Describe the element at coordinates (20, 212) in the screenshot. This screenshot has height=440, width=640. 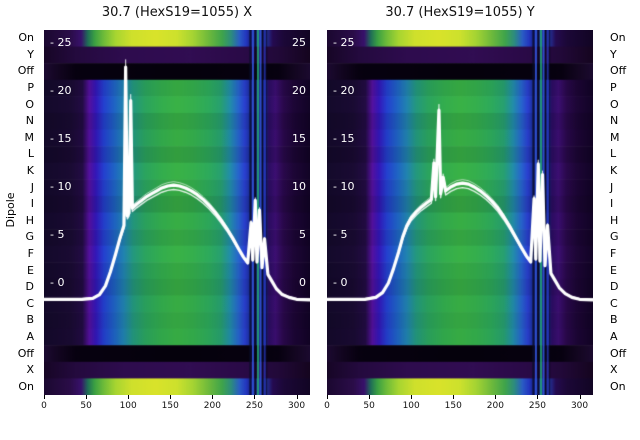
I see `y-axis-labels-left: On Y Off P O N M L K J I H G F E D C B A Off X On` at that location.